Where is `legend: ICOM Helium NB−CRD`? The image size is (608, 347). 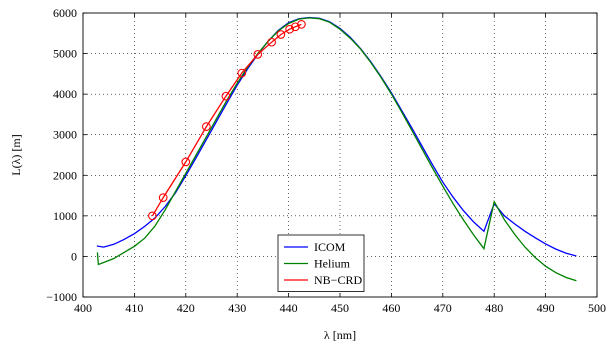
legend: ICOM Helium NB−CRD is located at coordinates (321, 263).